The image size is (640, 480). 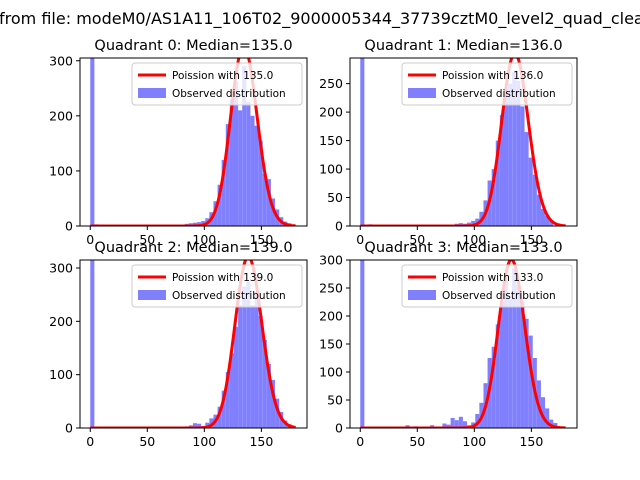 I want to click on legend: Poission with 133.0 Observed distribution, so click(x=487, y=286).